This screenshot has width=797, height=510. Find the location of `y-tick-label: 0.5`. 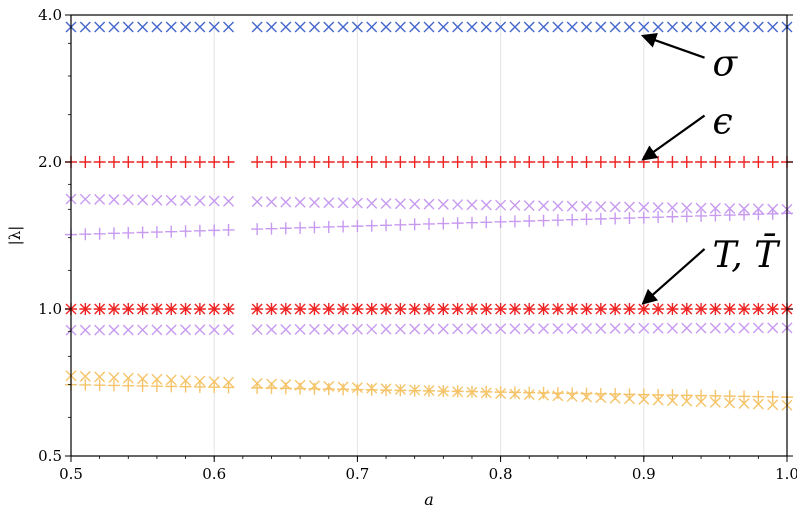

y-tick-label: 0.5 is located at coordinates (50, 456).